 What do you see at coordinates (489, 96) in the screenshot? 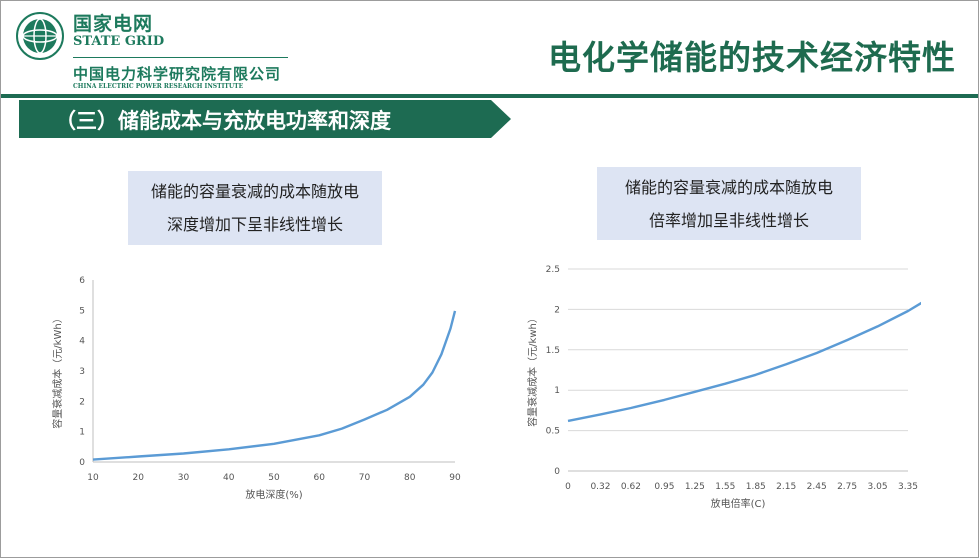
I see `header-divider` at bounding box center [489, 96].